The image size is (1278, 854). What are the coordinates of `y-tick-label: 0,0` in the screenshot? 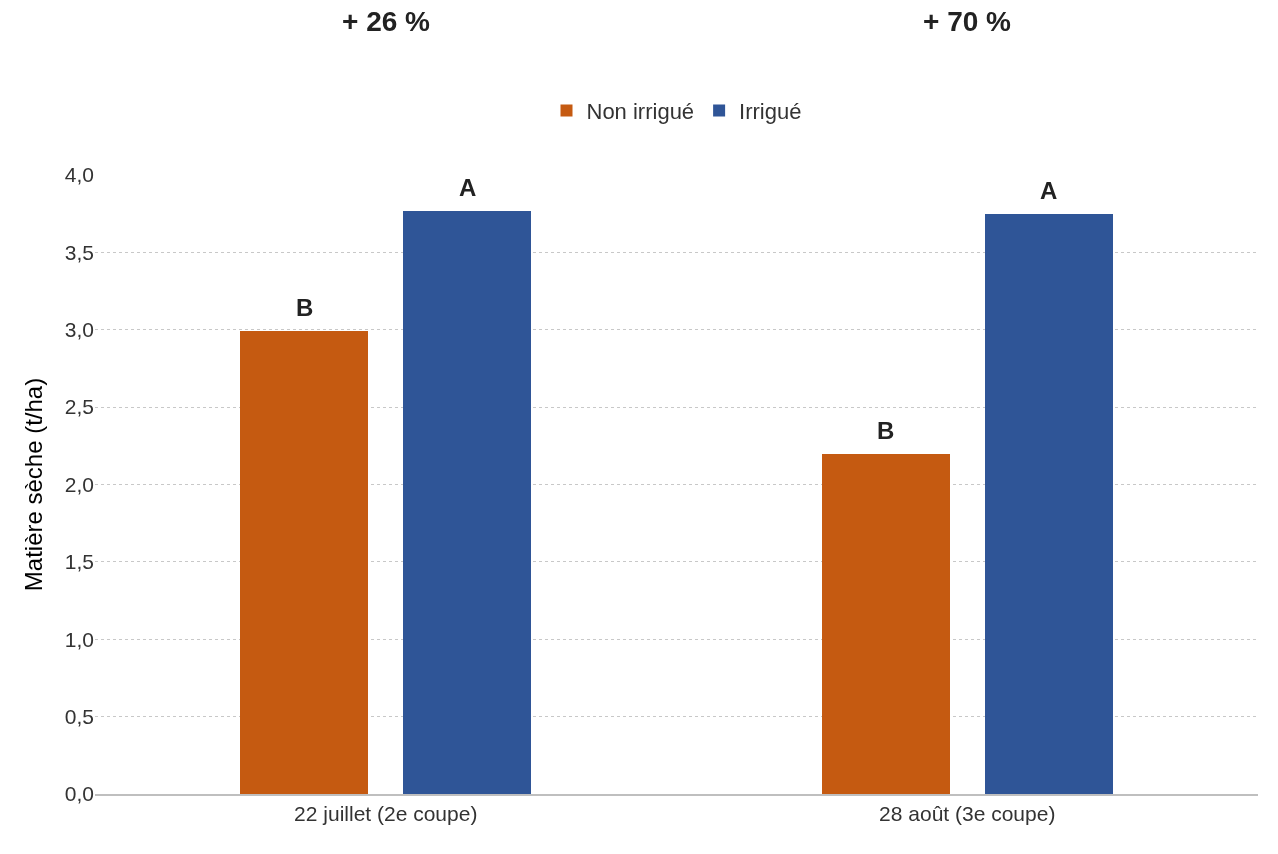 It's located at (79, 794).